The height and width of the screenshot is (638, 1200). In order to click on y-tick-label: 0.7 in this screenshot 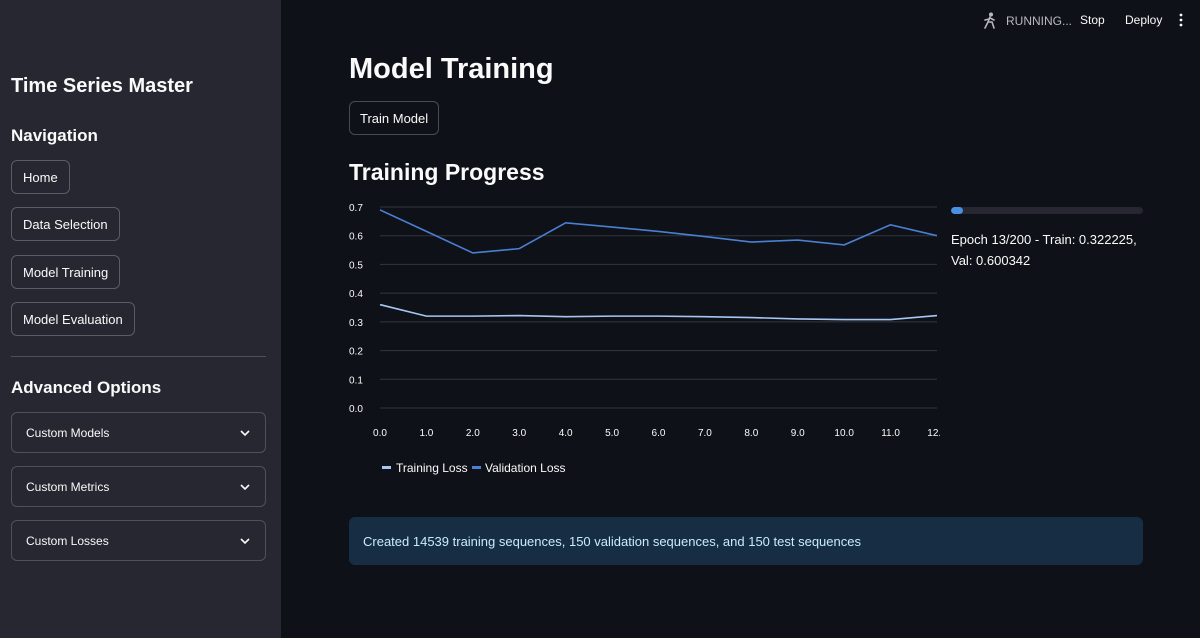, I will do `click(356, 208)`.